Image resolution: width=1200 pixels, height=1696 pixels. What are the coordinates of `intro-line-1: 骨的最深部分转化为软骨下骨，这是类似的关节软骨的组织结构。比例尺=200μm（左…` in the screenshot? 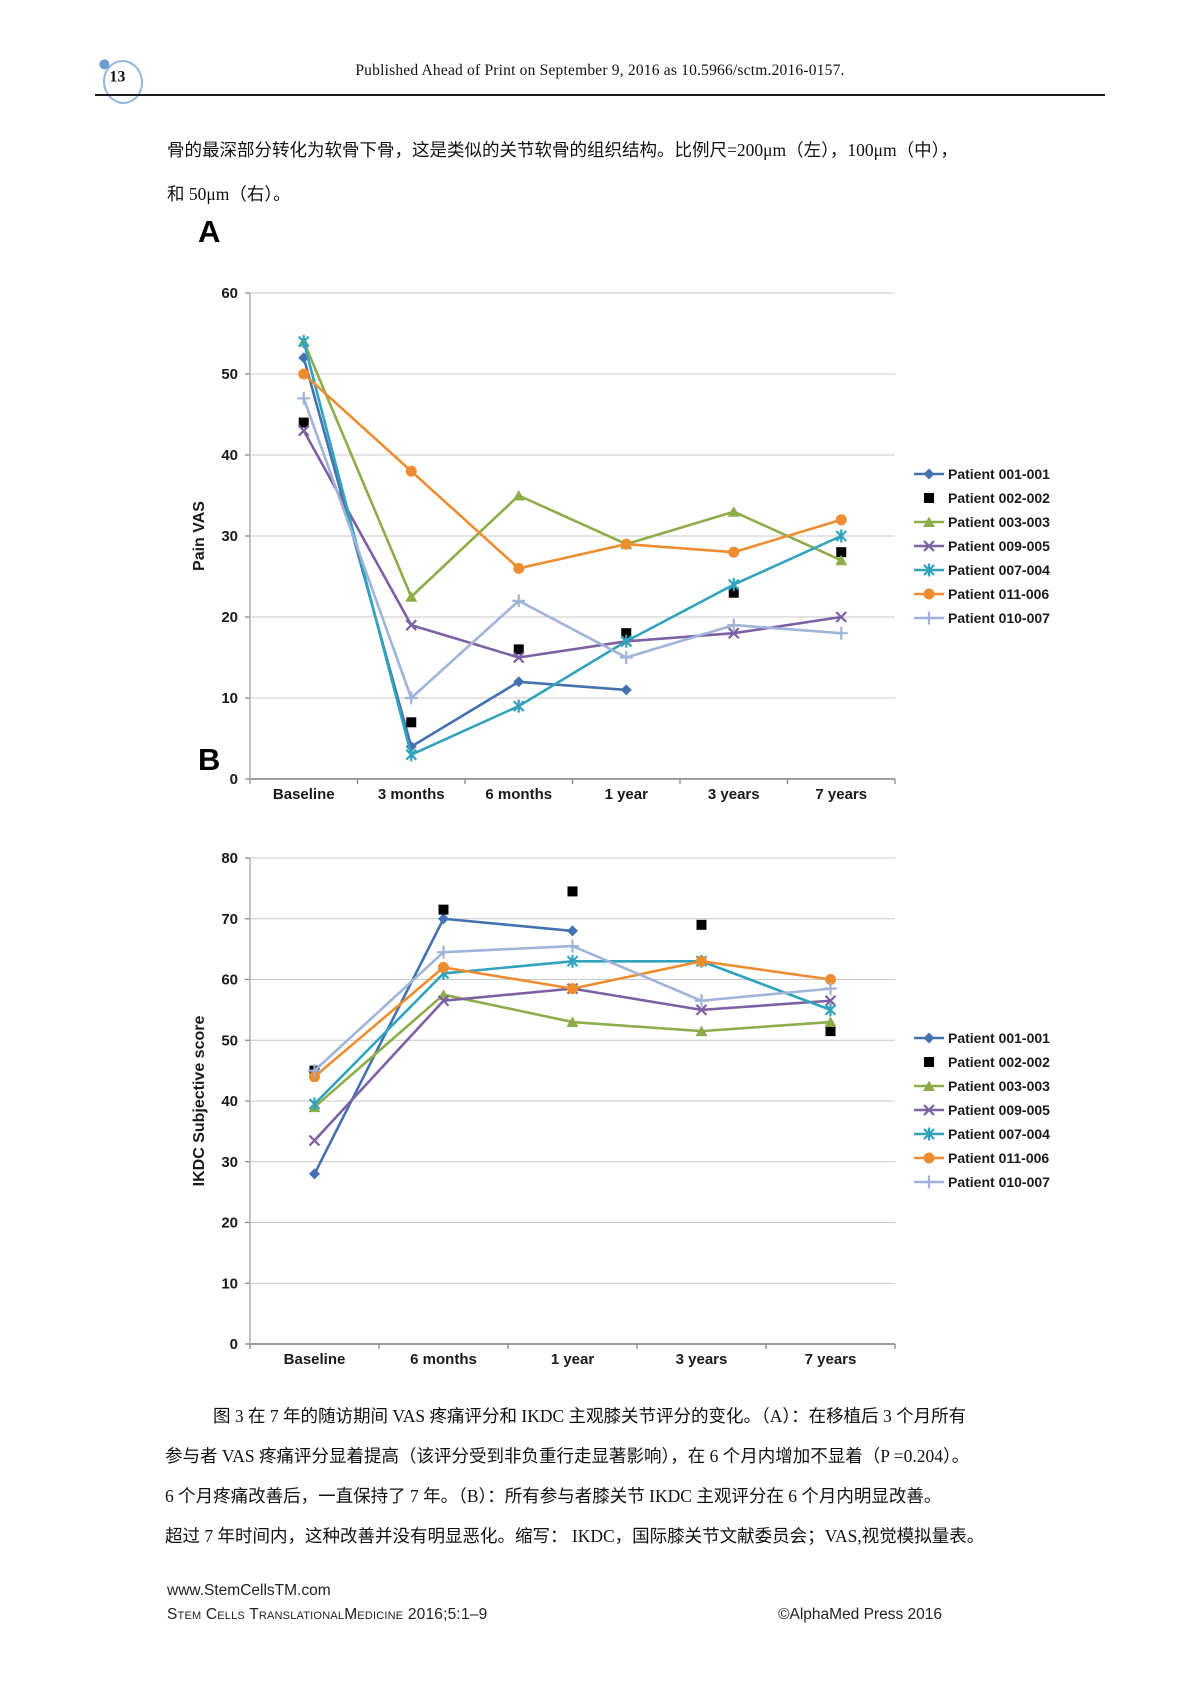 It's located at (562, 150).